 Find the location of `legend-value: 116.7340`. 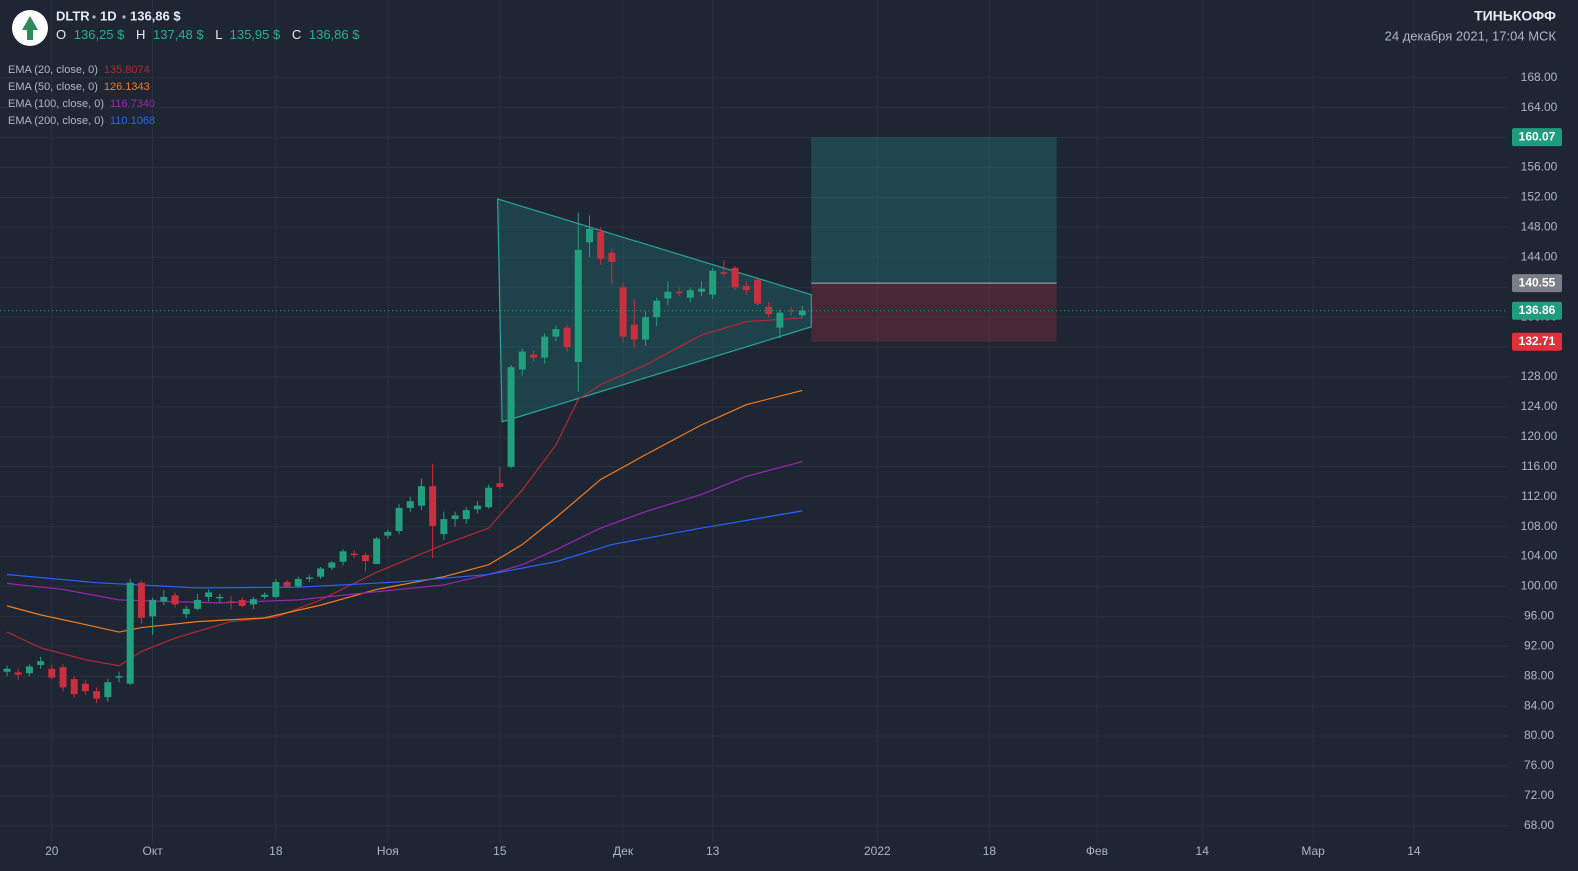

legend-value: 116.7340 is located at coordinates (132, 104).